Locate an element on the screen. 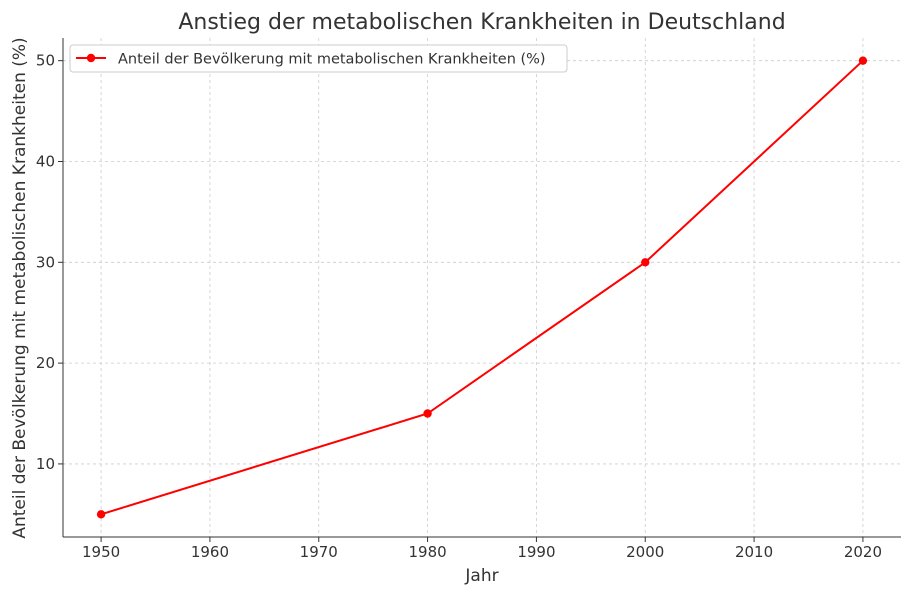 This screenshot has height=595, width=912. x-tick-label: 1970 is located at coordinates (319, 552).